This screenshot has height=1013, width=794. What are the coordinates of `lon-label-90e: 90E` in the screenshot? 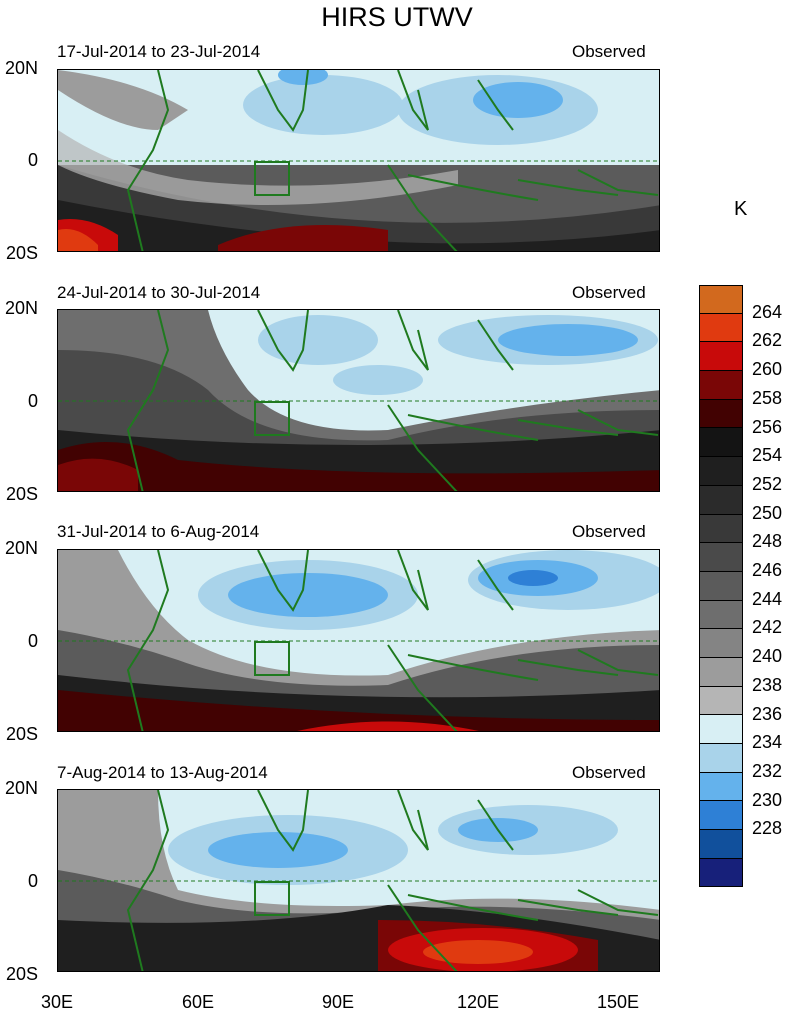 It's located at (338, 1002).